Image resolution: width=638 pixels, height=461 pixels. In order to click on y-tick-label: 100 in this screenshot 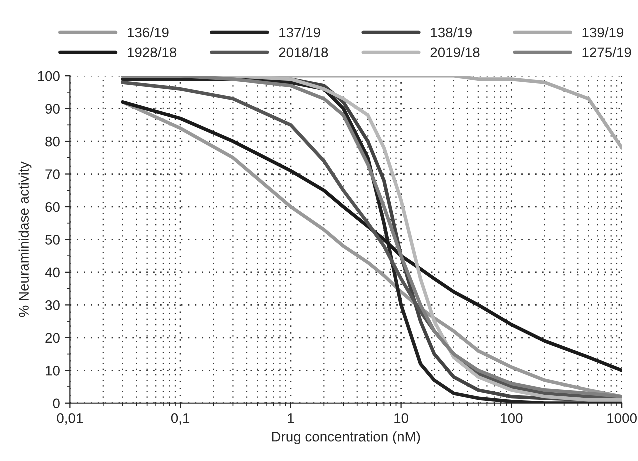, I will do `click(49, 76)`.